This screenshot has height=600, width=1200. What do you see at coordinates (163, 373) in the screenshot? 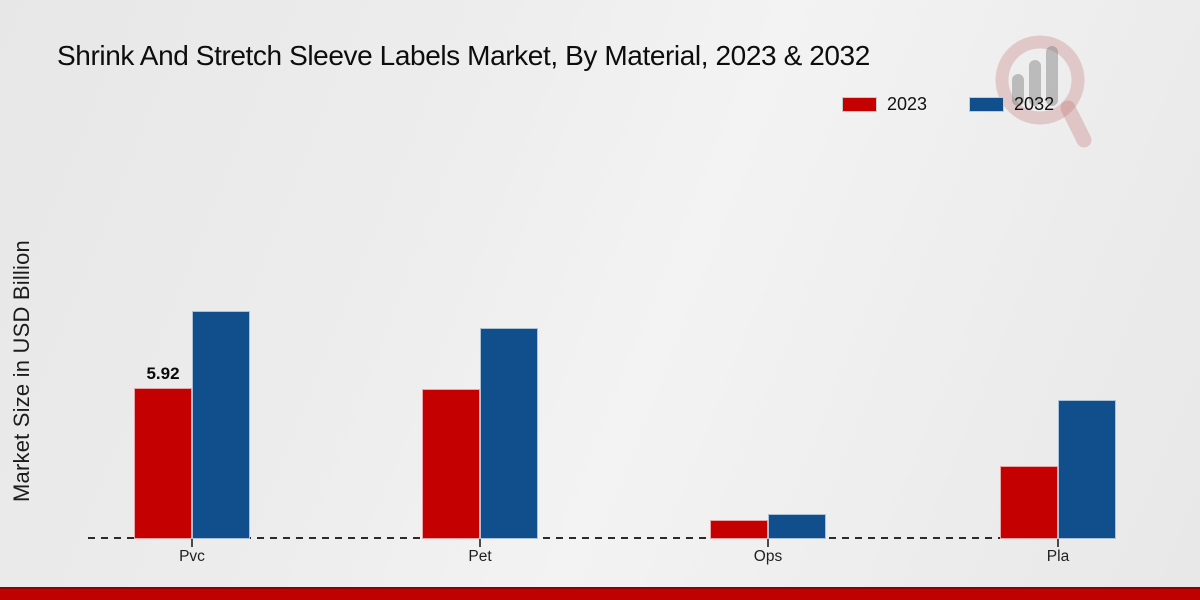
I see `bar-value-label: 5.92` at bounding box center [163, 373].